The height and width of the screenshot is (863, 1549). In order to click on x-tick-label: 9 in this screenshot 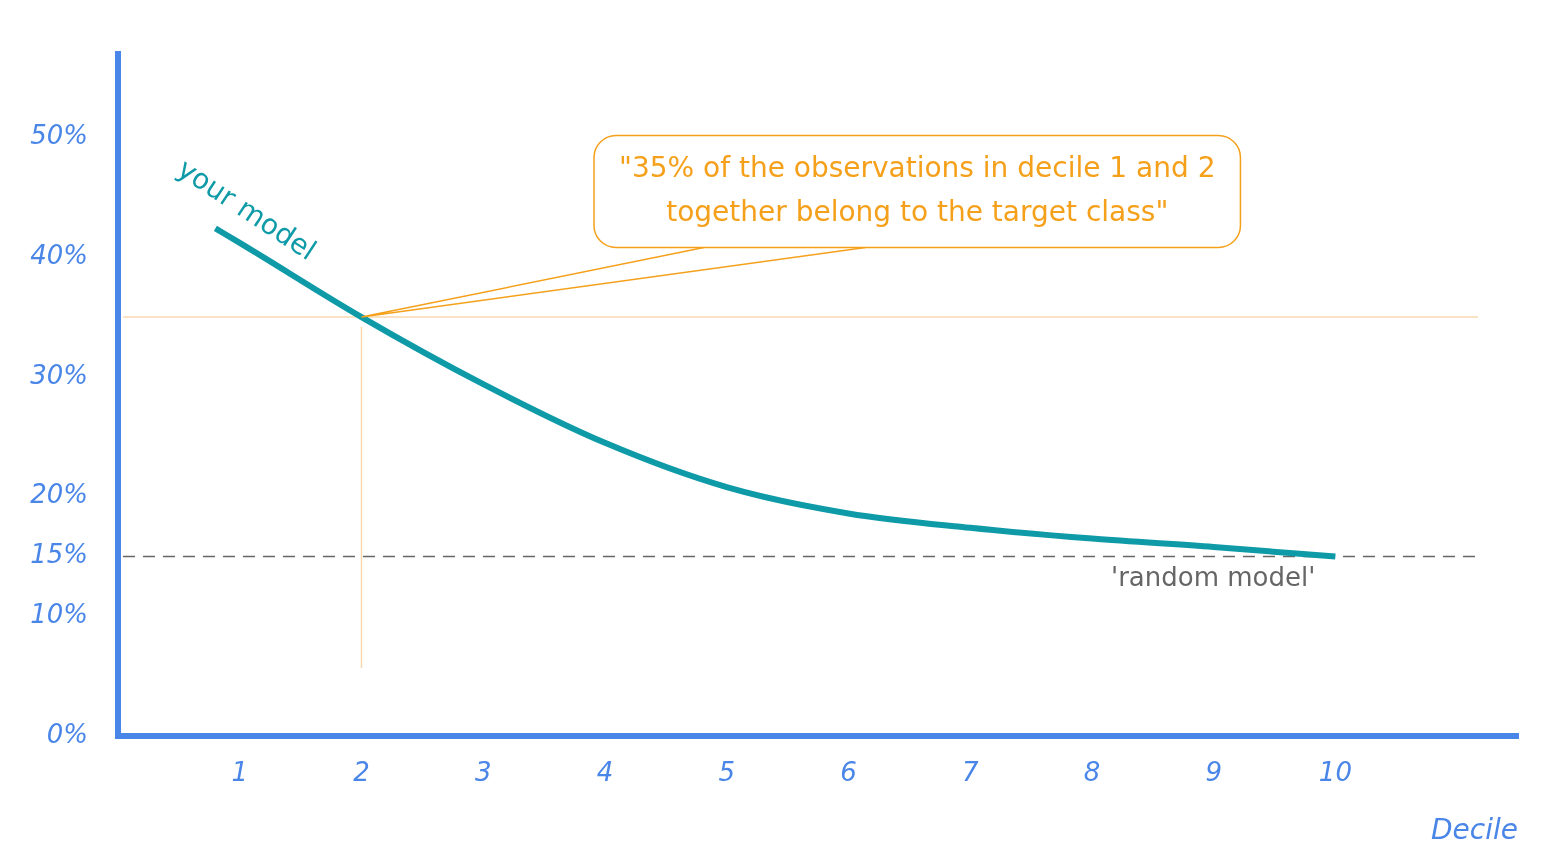, I will do `click(1213, 771)`.